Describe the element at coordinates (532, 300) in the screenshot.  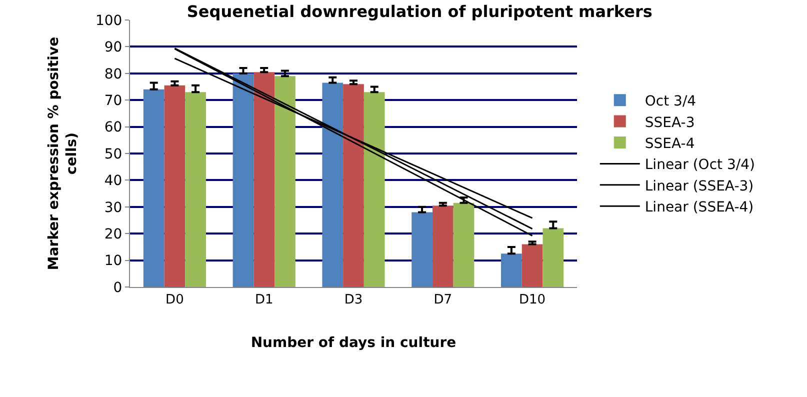
I see `x-tick-label: D10` at that location.